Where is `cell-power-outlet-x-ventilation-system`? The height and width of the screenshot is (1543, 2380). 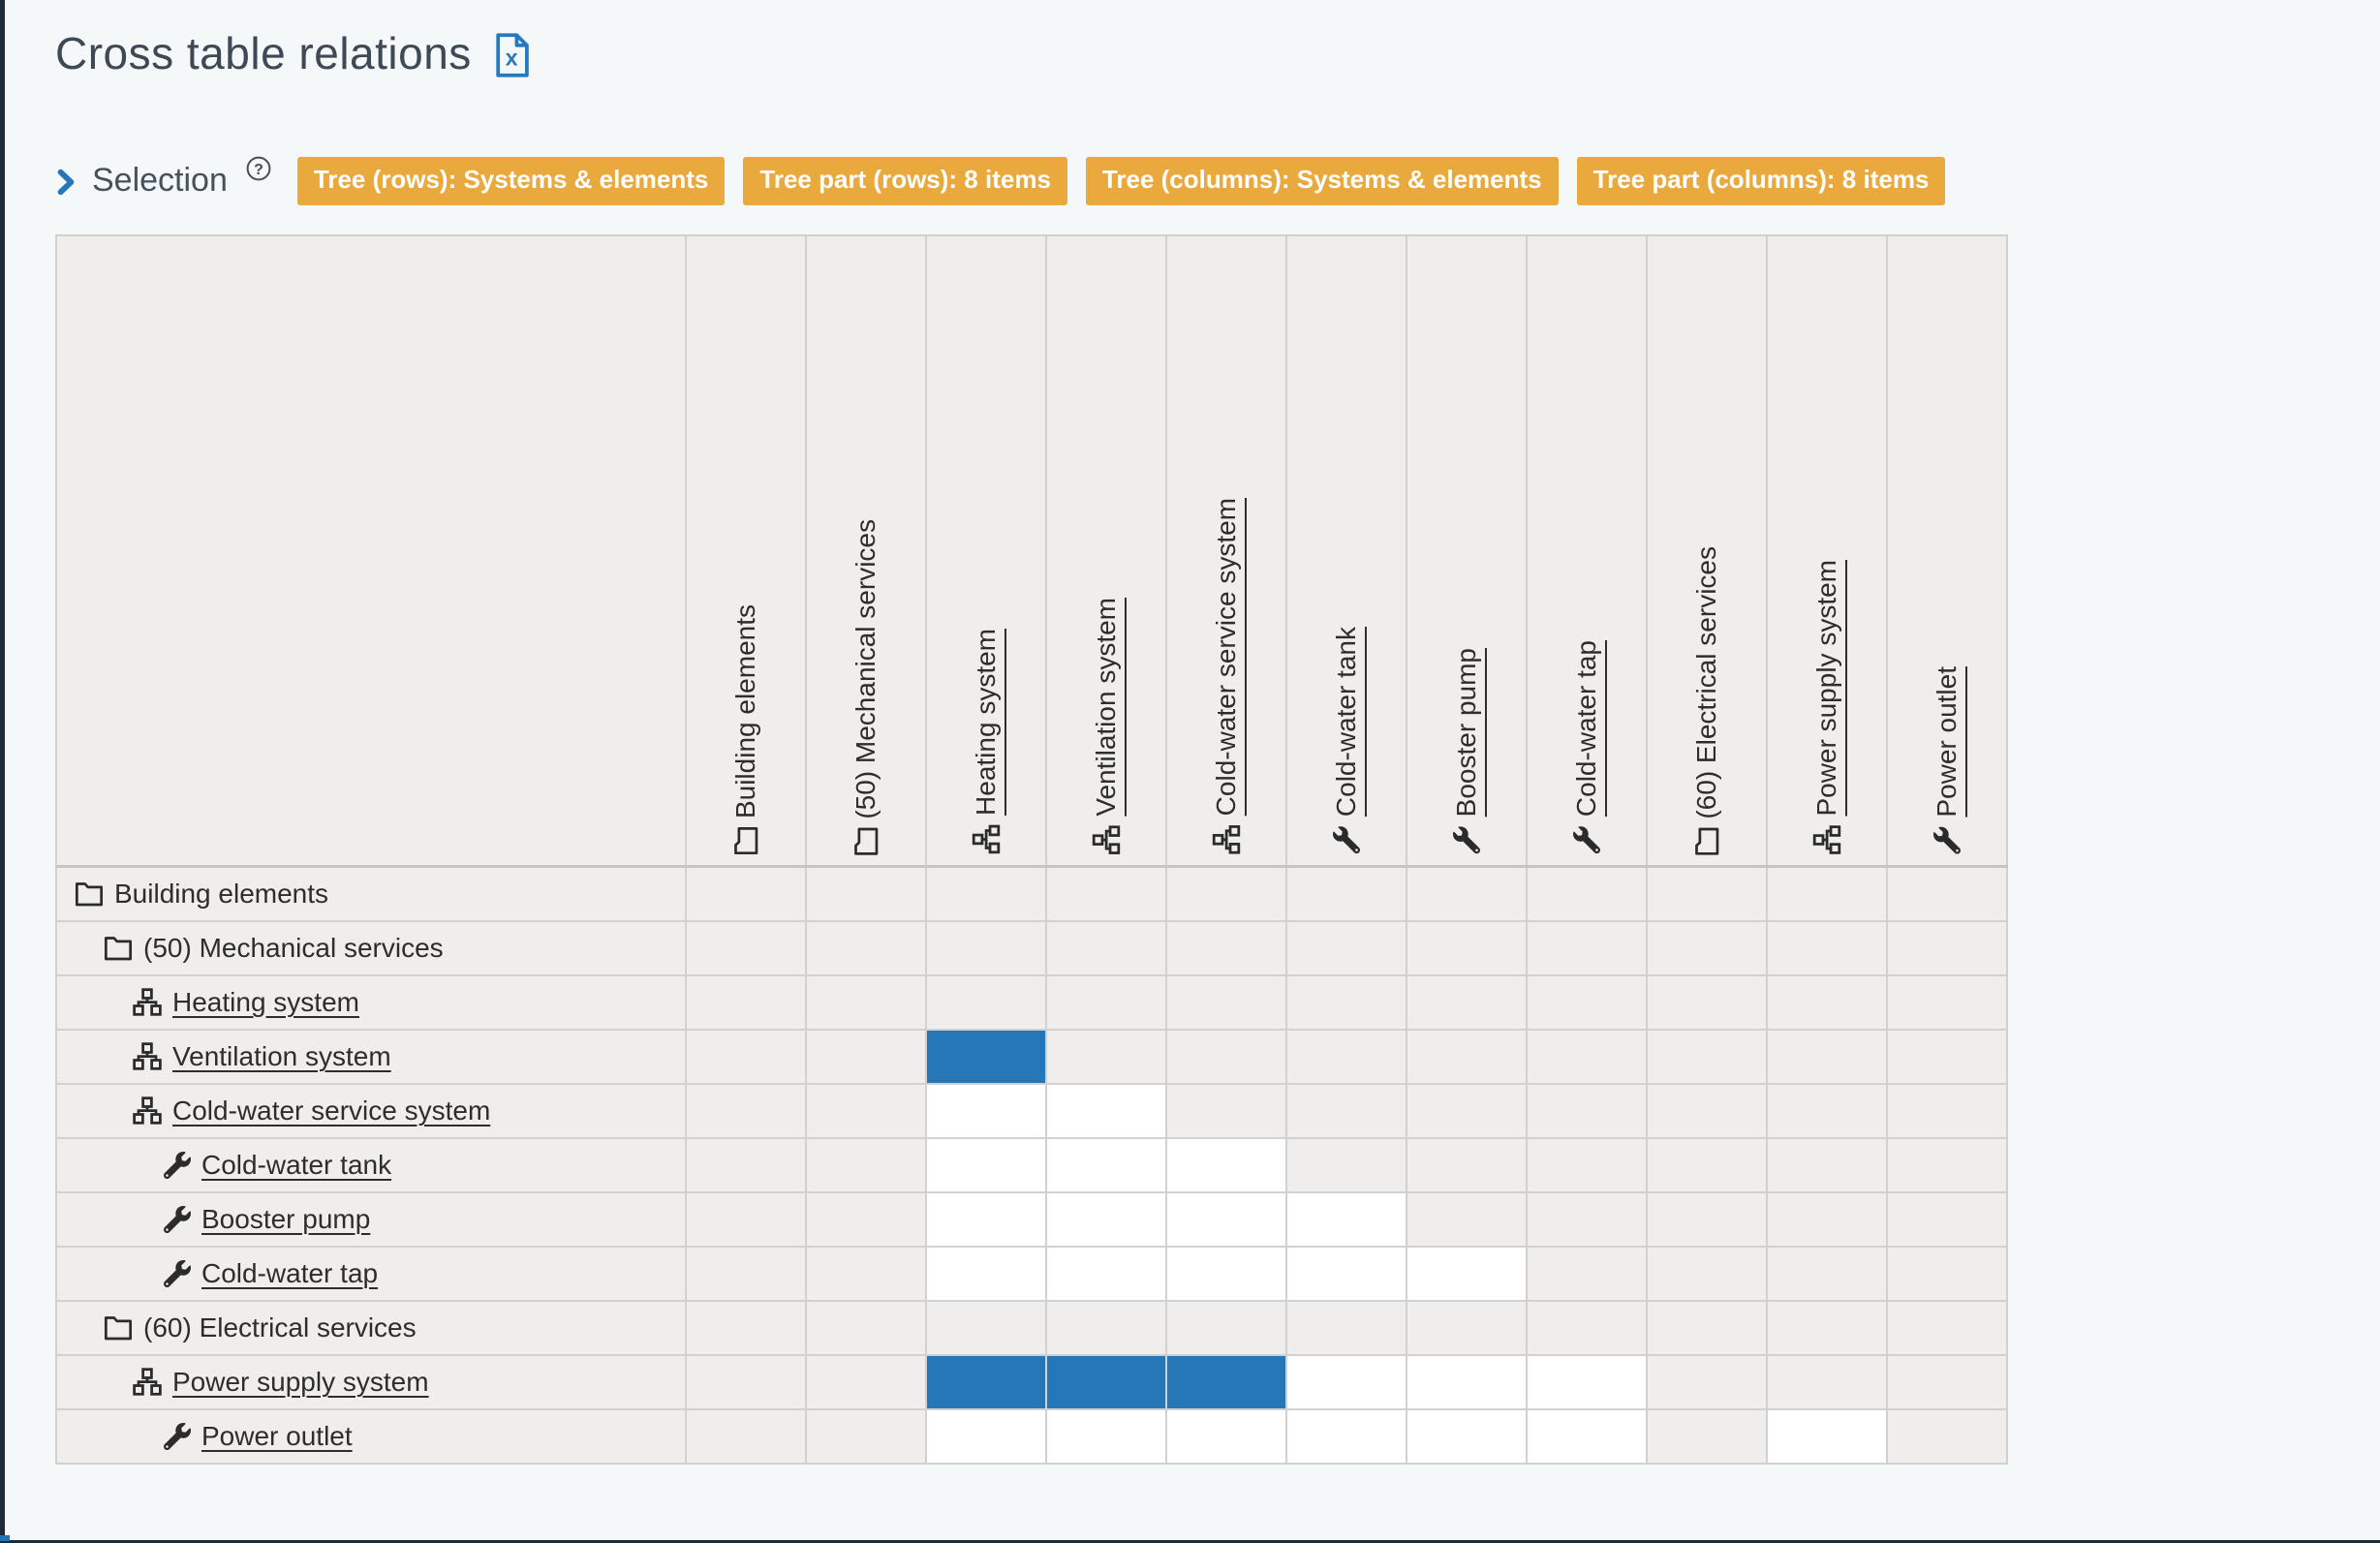
cell-power-outlet-x-ventilation-system is located at coordinates (1106, 1436).